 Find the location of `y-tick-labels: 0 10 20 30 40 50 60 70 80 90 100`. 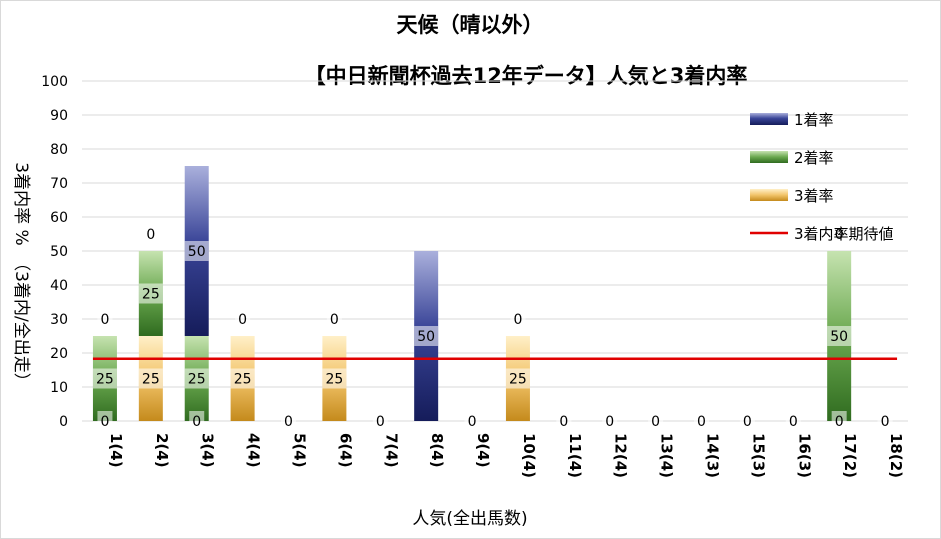

y-tick-labels: 0 10 20 30 40 50 60 70 80 90 100 is located at coordinates (54, 252).